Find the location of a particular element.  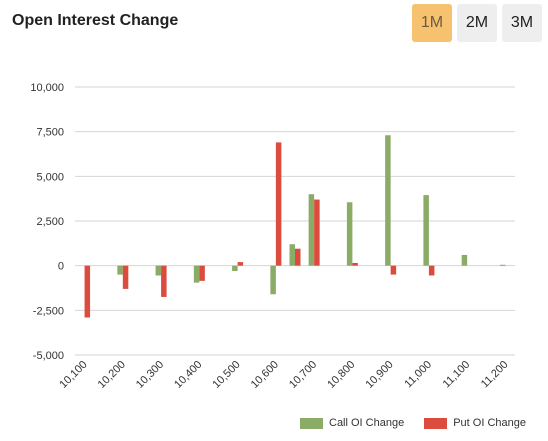

legend-item-call: Call OI Change is located at coordinates (352, 423).